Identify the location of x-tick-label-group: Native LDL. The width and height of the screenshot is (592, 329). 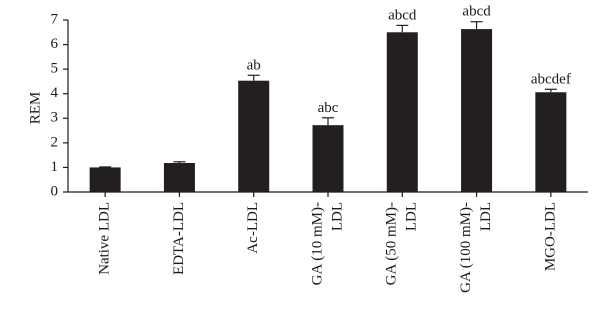
(105, 238).